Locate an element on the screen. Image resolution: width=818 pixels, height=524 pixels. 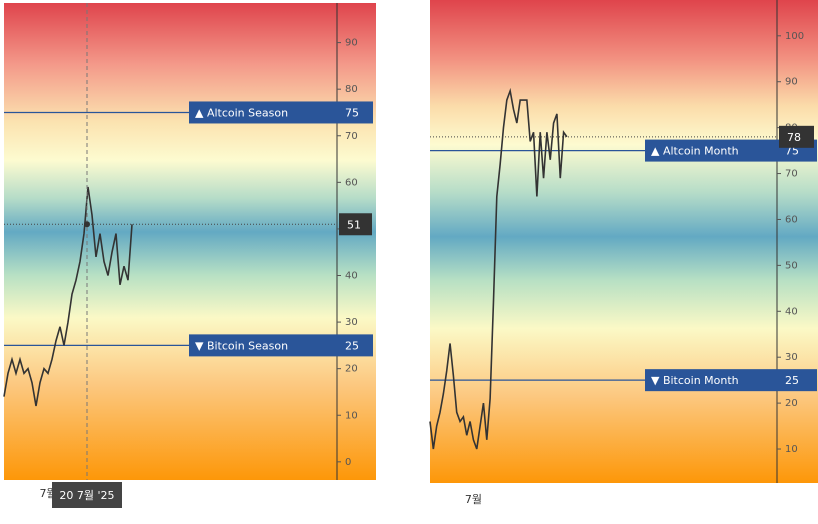
y-tick-label: 100 is located at coordinates (794, 36).